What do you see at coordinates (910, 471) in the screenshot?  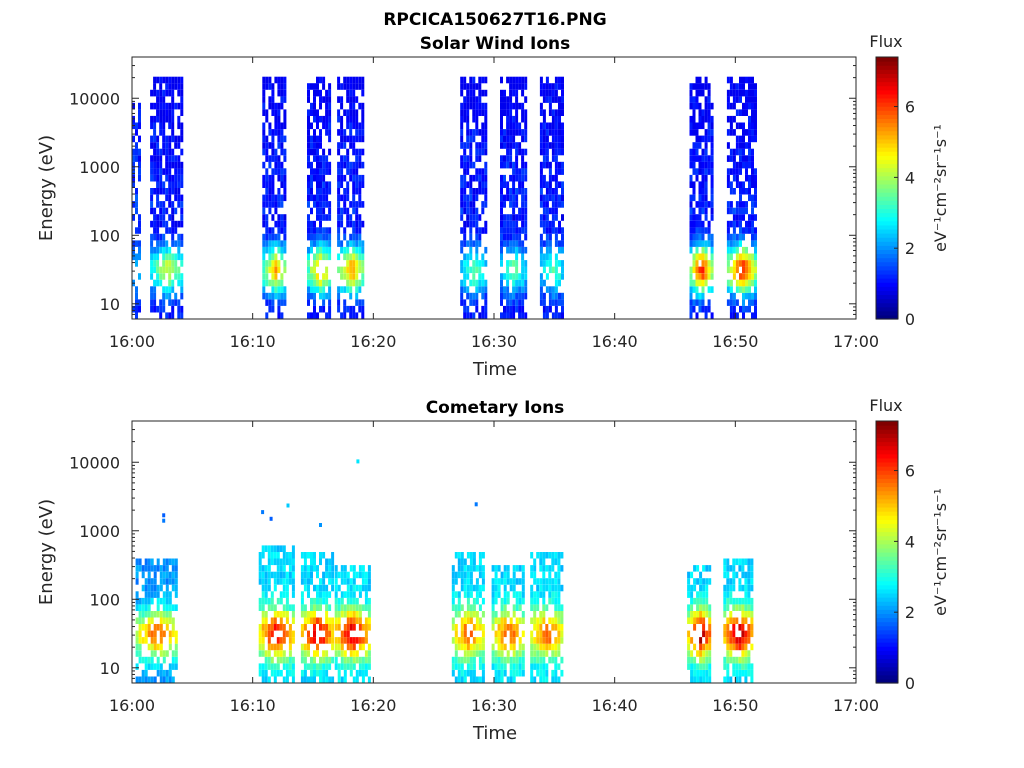 I see `colorbar-tick-label: 6` at bounding box center [910, 471].